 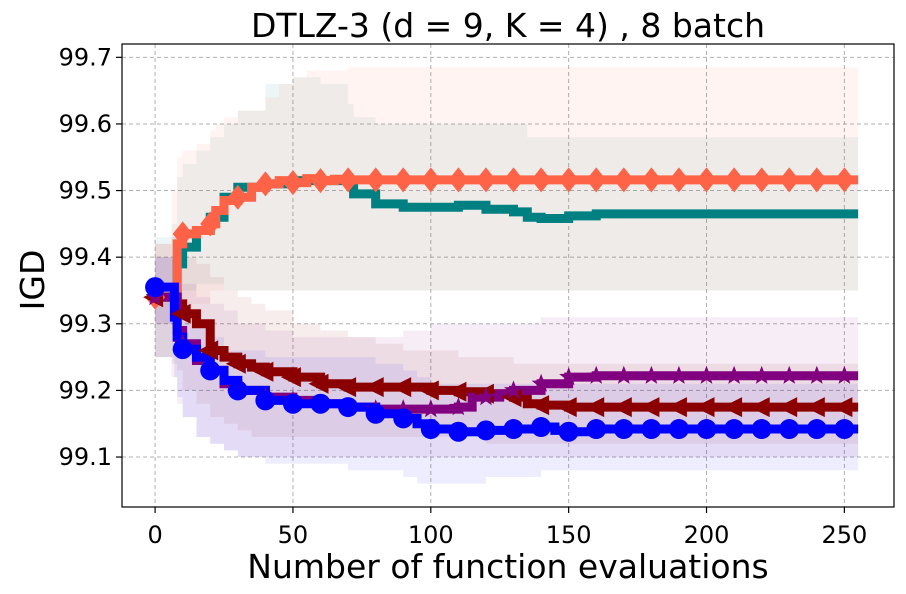 What do you see at coordinates (154, 535) in the screenshot?
I see `x-tick-label: 0` at bounding box center [154, 535].